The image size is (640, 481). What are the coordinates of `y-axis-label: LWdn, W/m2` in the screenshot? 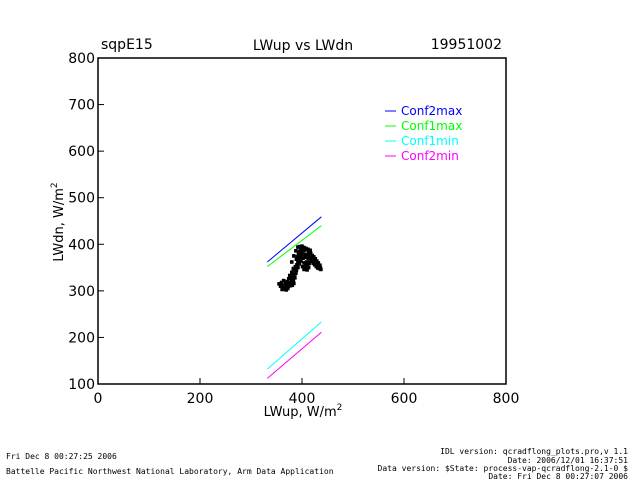 It's located at (58, 221).